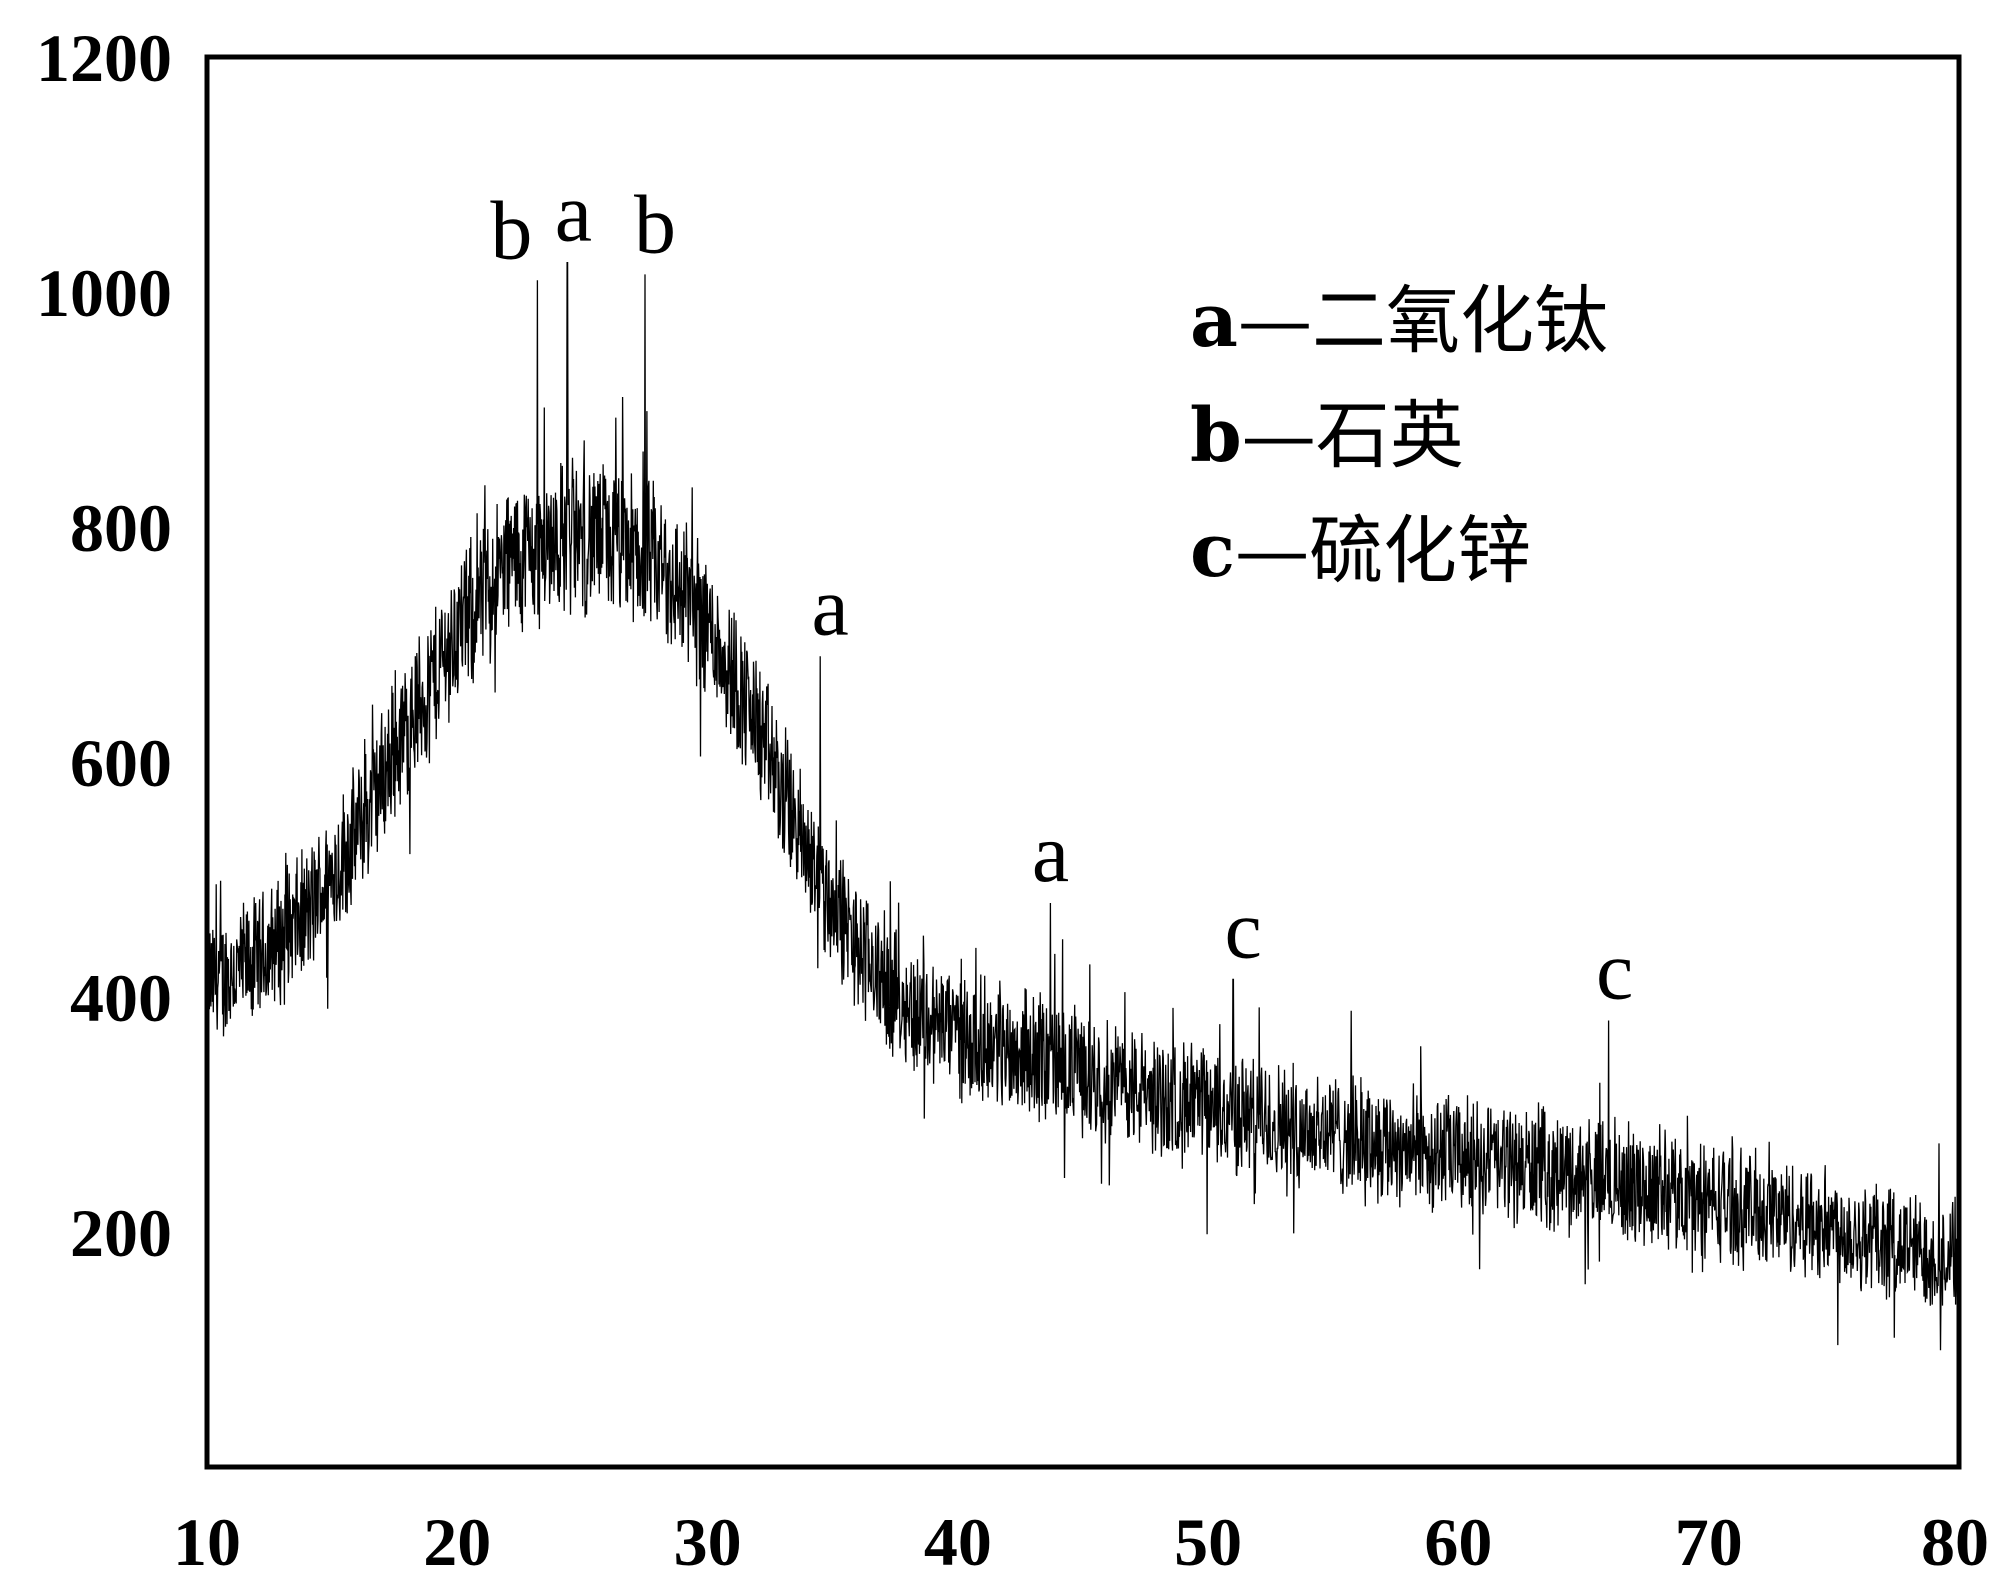  Describe the element at coordinates (1214, 321) in the screenshot. I see `legend-key-a: a` at that location.